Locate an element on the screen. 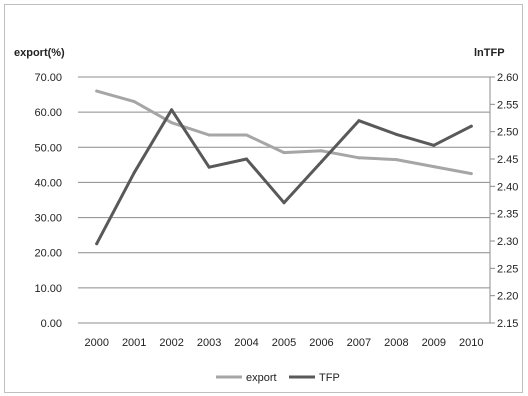  left-tick-label: 50.00 is located at coordinates (48, 148).